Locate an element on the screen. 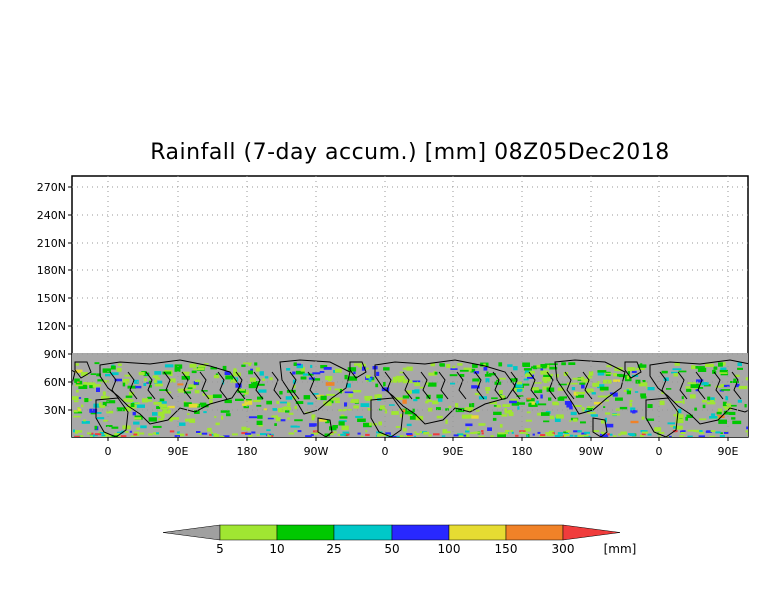 The image size is (784, 612). y-tick-label: 30N is located at coordinates (55, 410).